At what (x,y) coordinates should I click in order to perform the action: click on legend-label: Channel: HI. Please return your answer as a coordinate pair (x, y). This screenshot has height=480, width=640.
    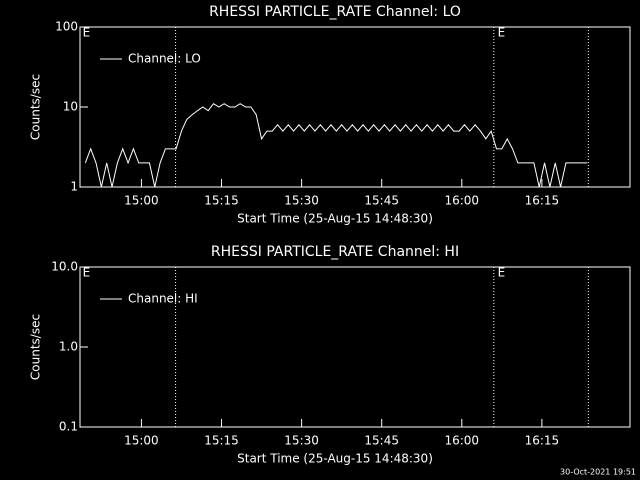
    Looking at the image, I should click on (163, 299).